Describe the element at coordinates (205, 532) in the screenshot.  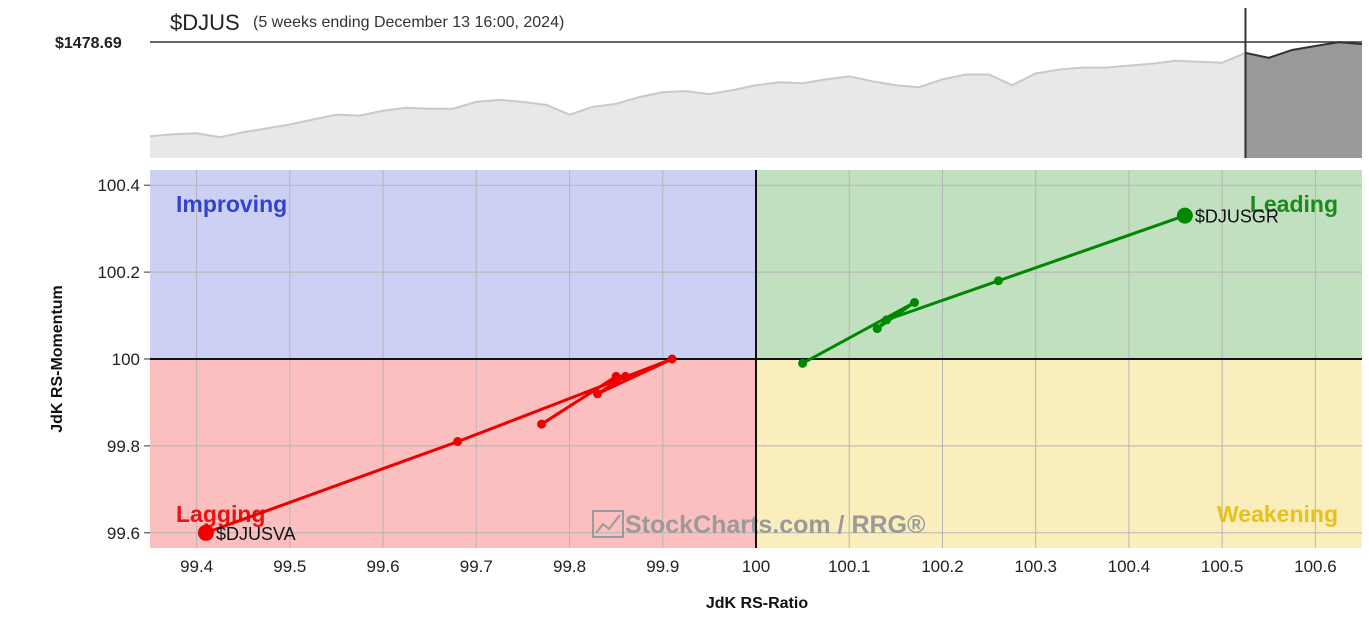
I see `series-head-djusva` at that location.